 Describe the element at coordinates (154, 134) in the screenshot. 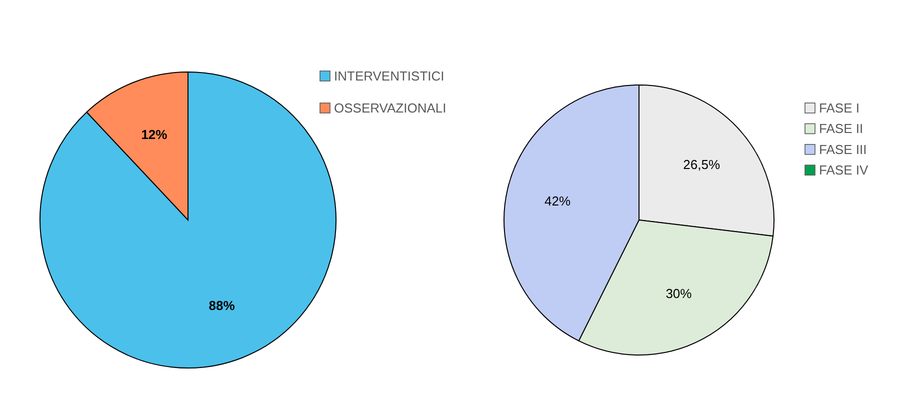

I see `data-label: 12%` at that location.